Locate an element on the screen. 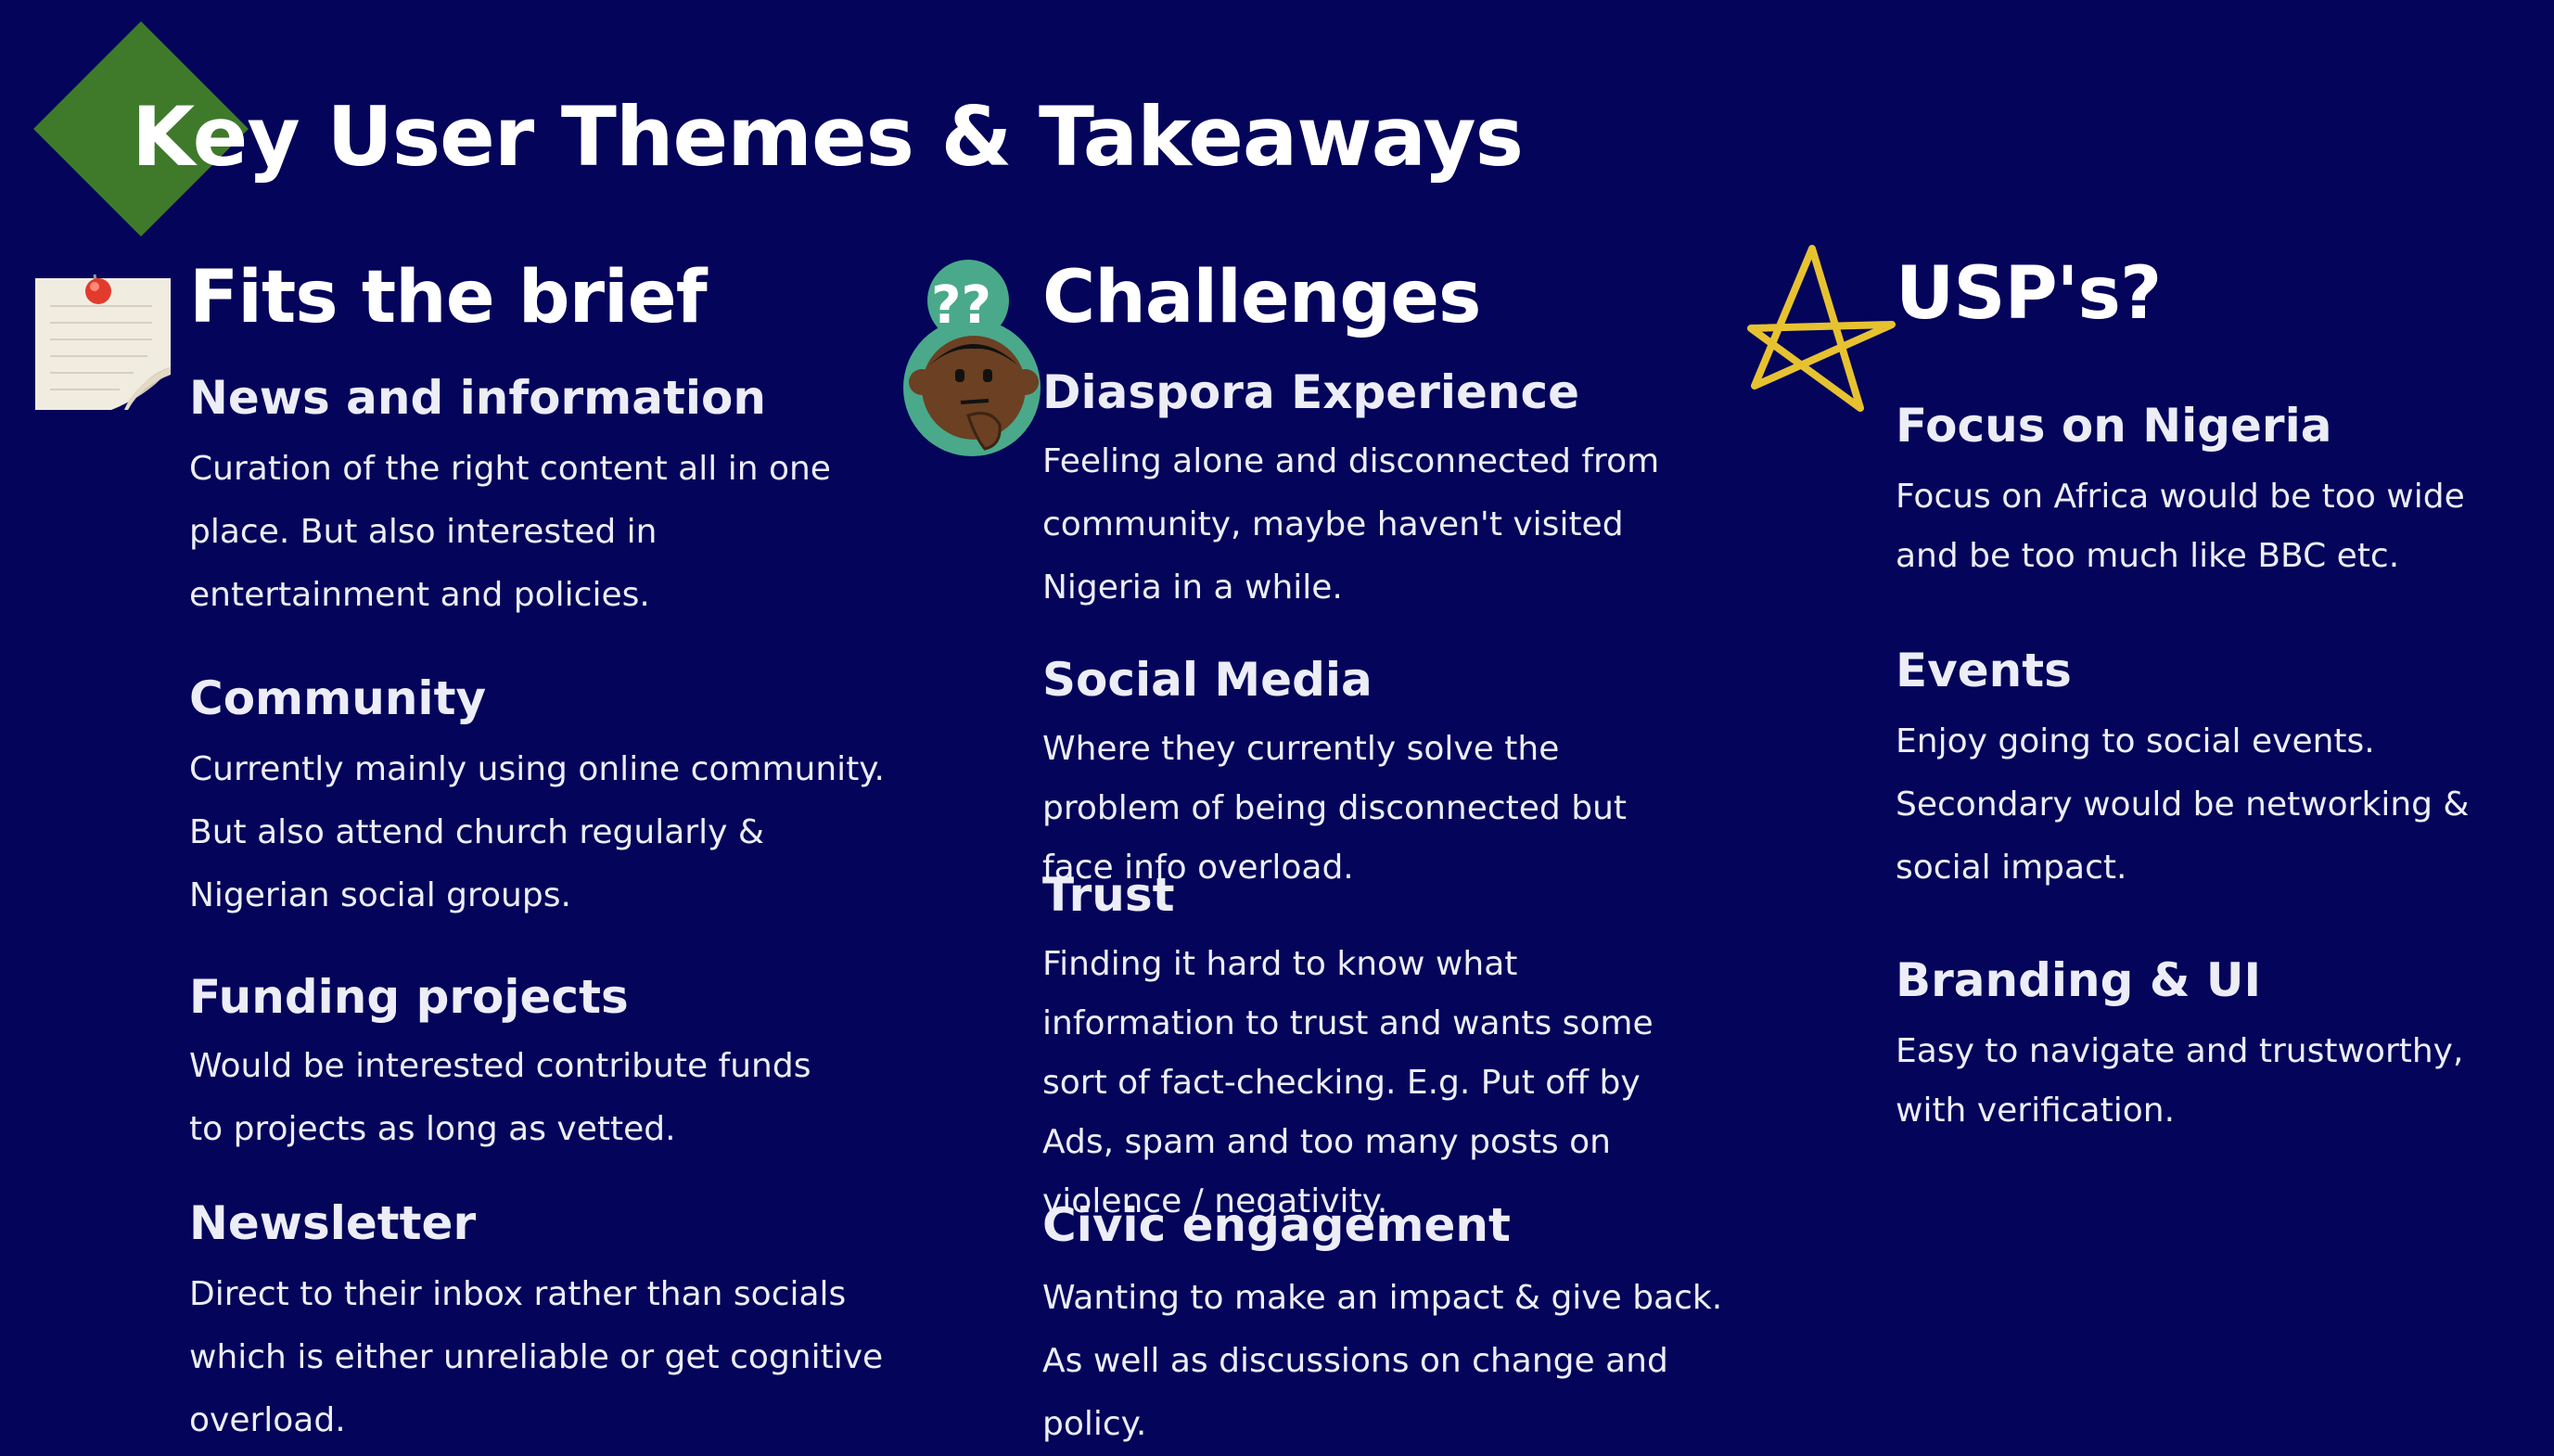 The image size is (2554, 1456). theme-title: Focus on Nigeria is located at coordinates (2114, 426).